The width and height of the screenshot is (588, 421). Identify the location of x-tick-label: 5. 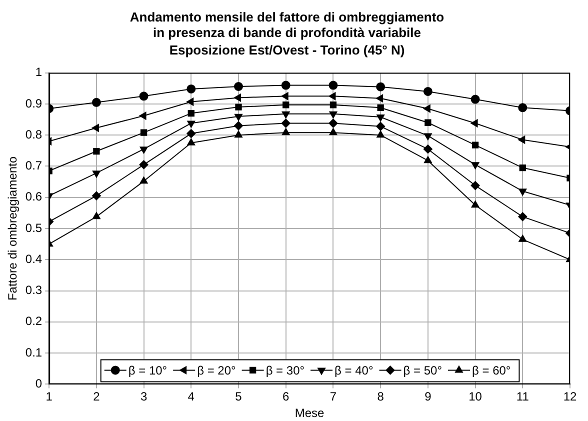
(238, 397).